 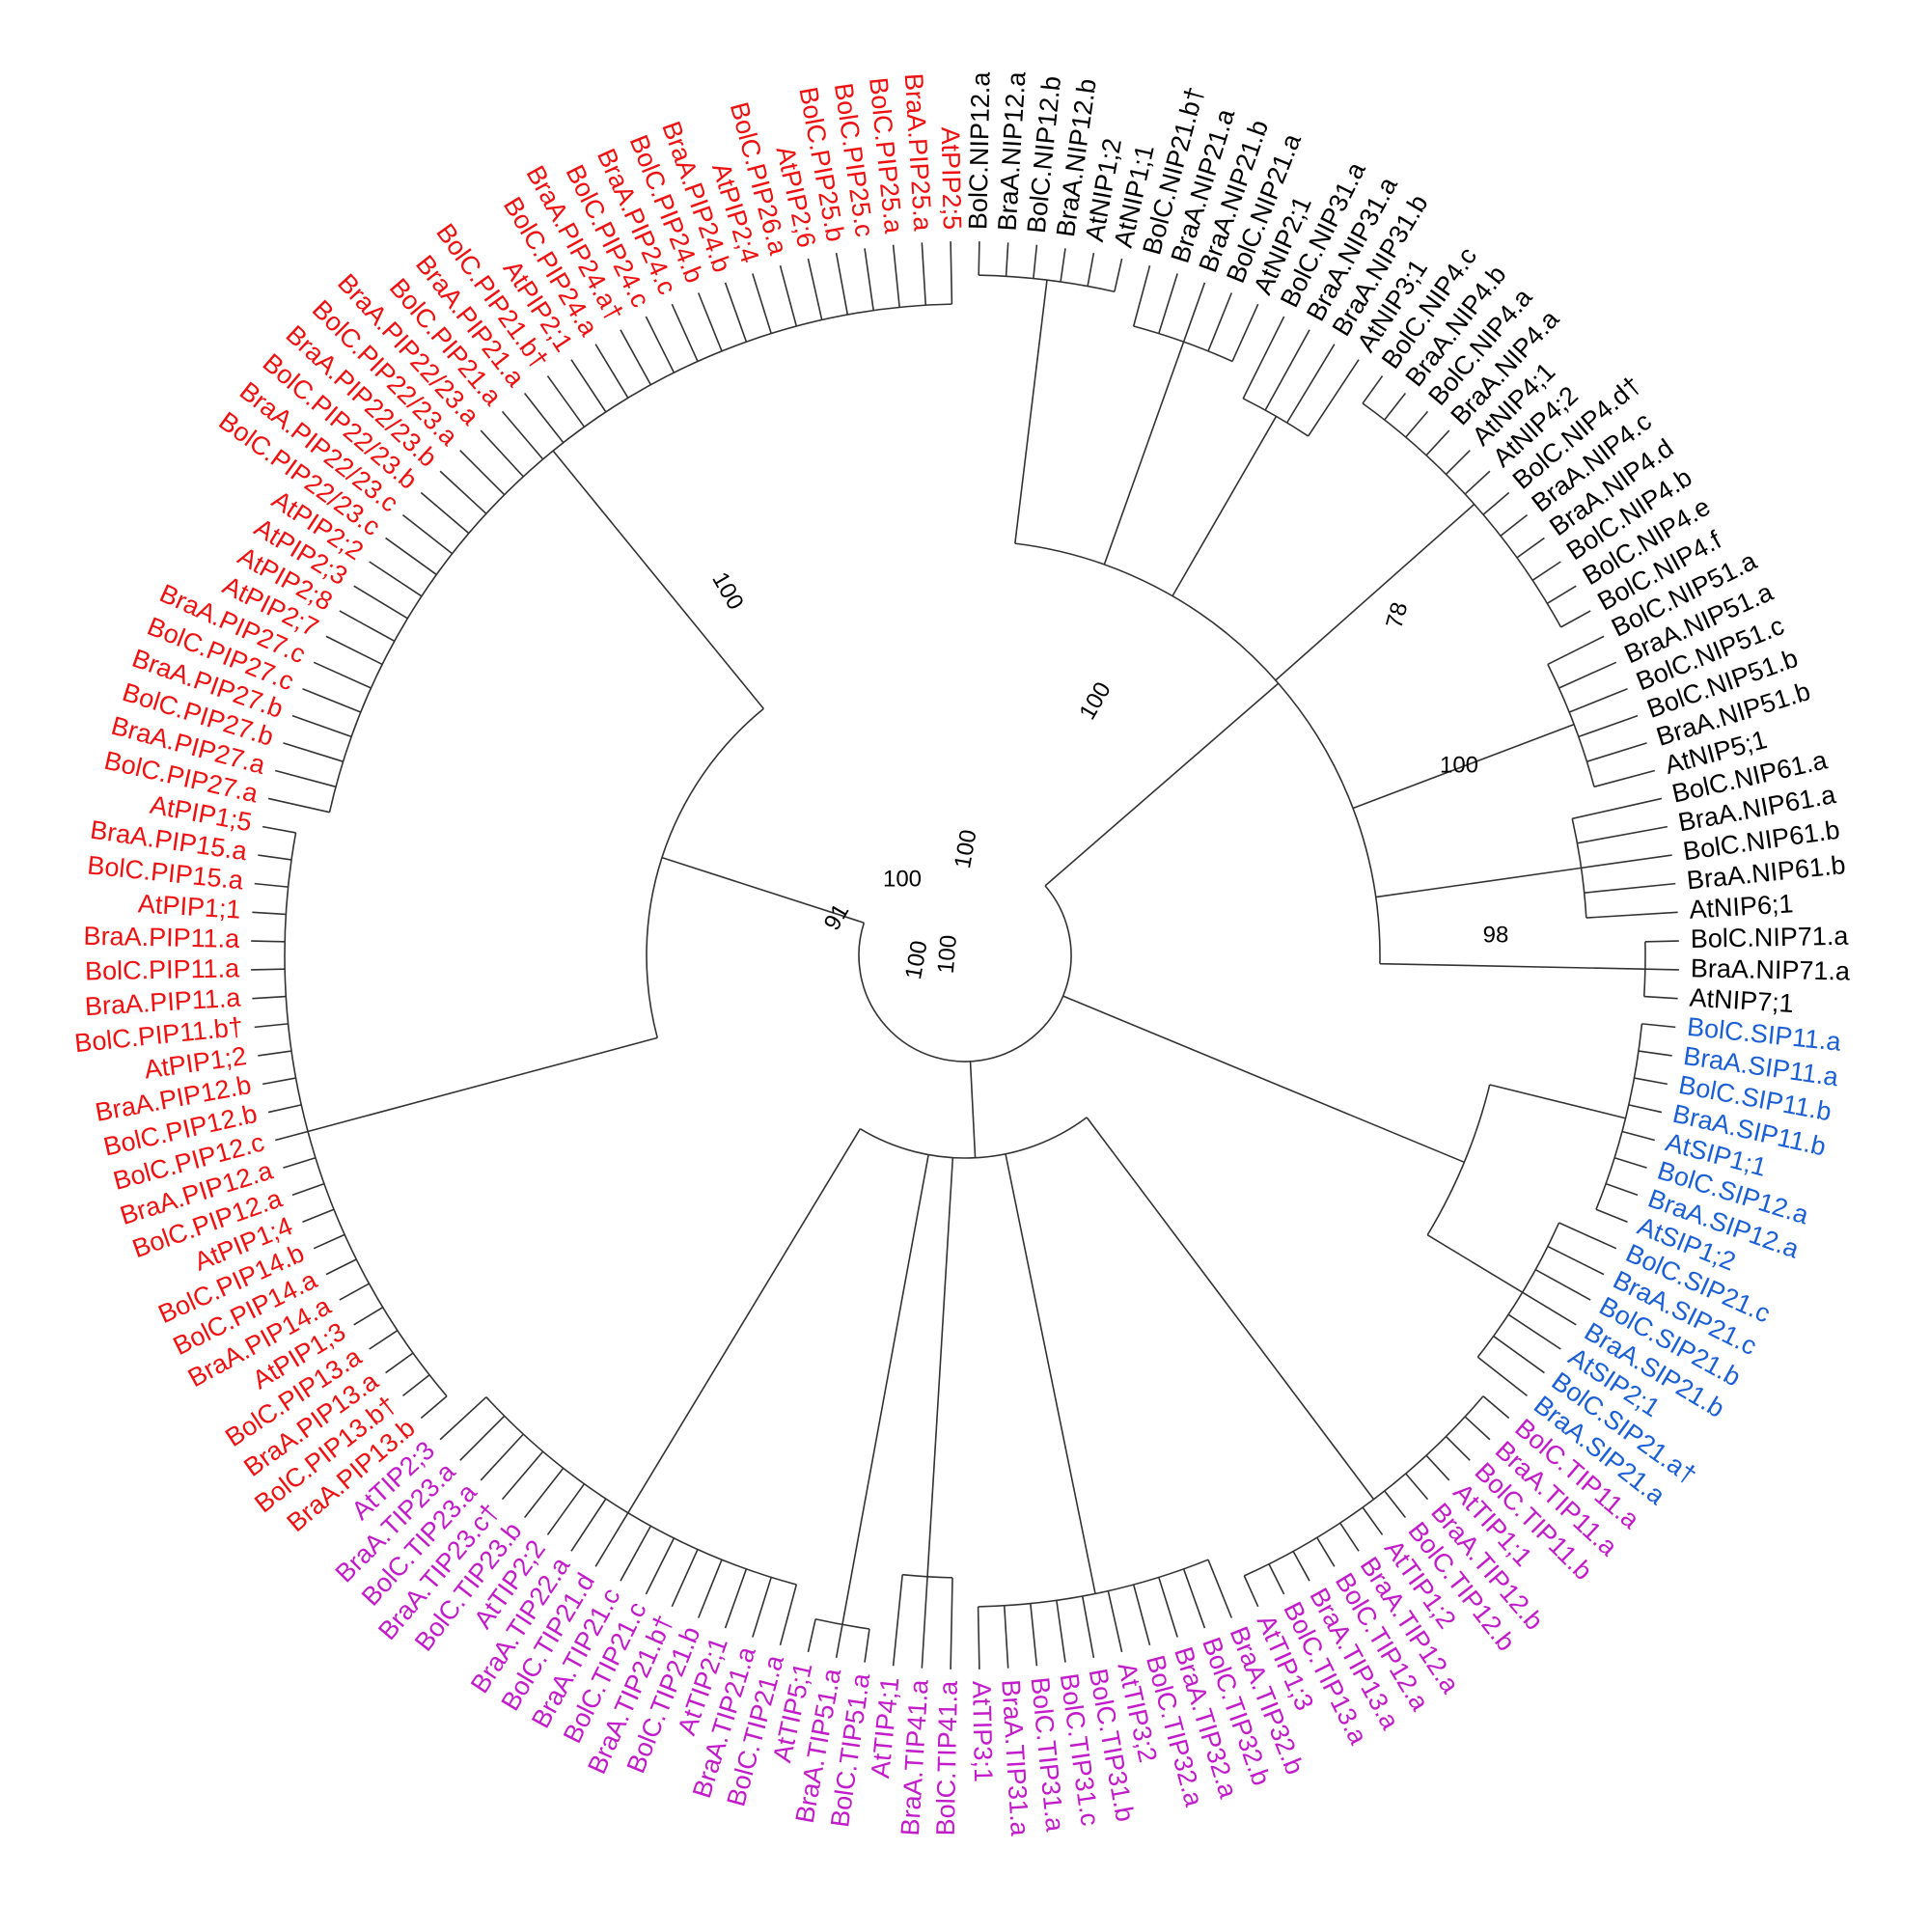 What do you see at coordinates (189, 906) in the screenshot?
I see `leaf-label: AtPIP1;1` at bounding box center [189, 906].